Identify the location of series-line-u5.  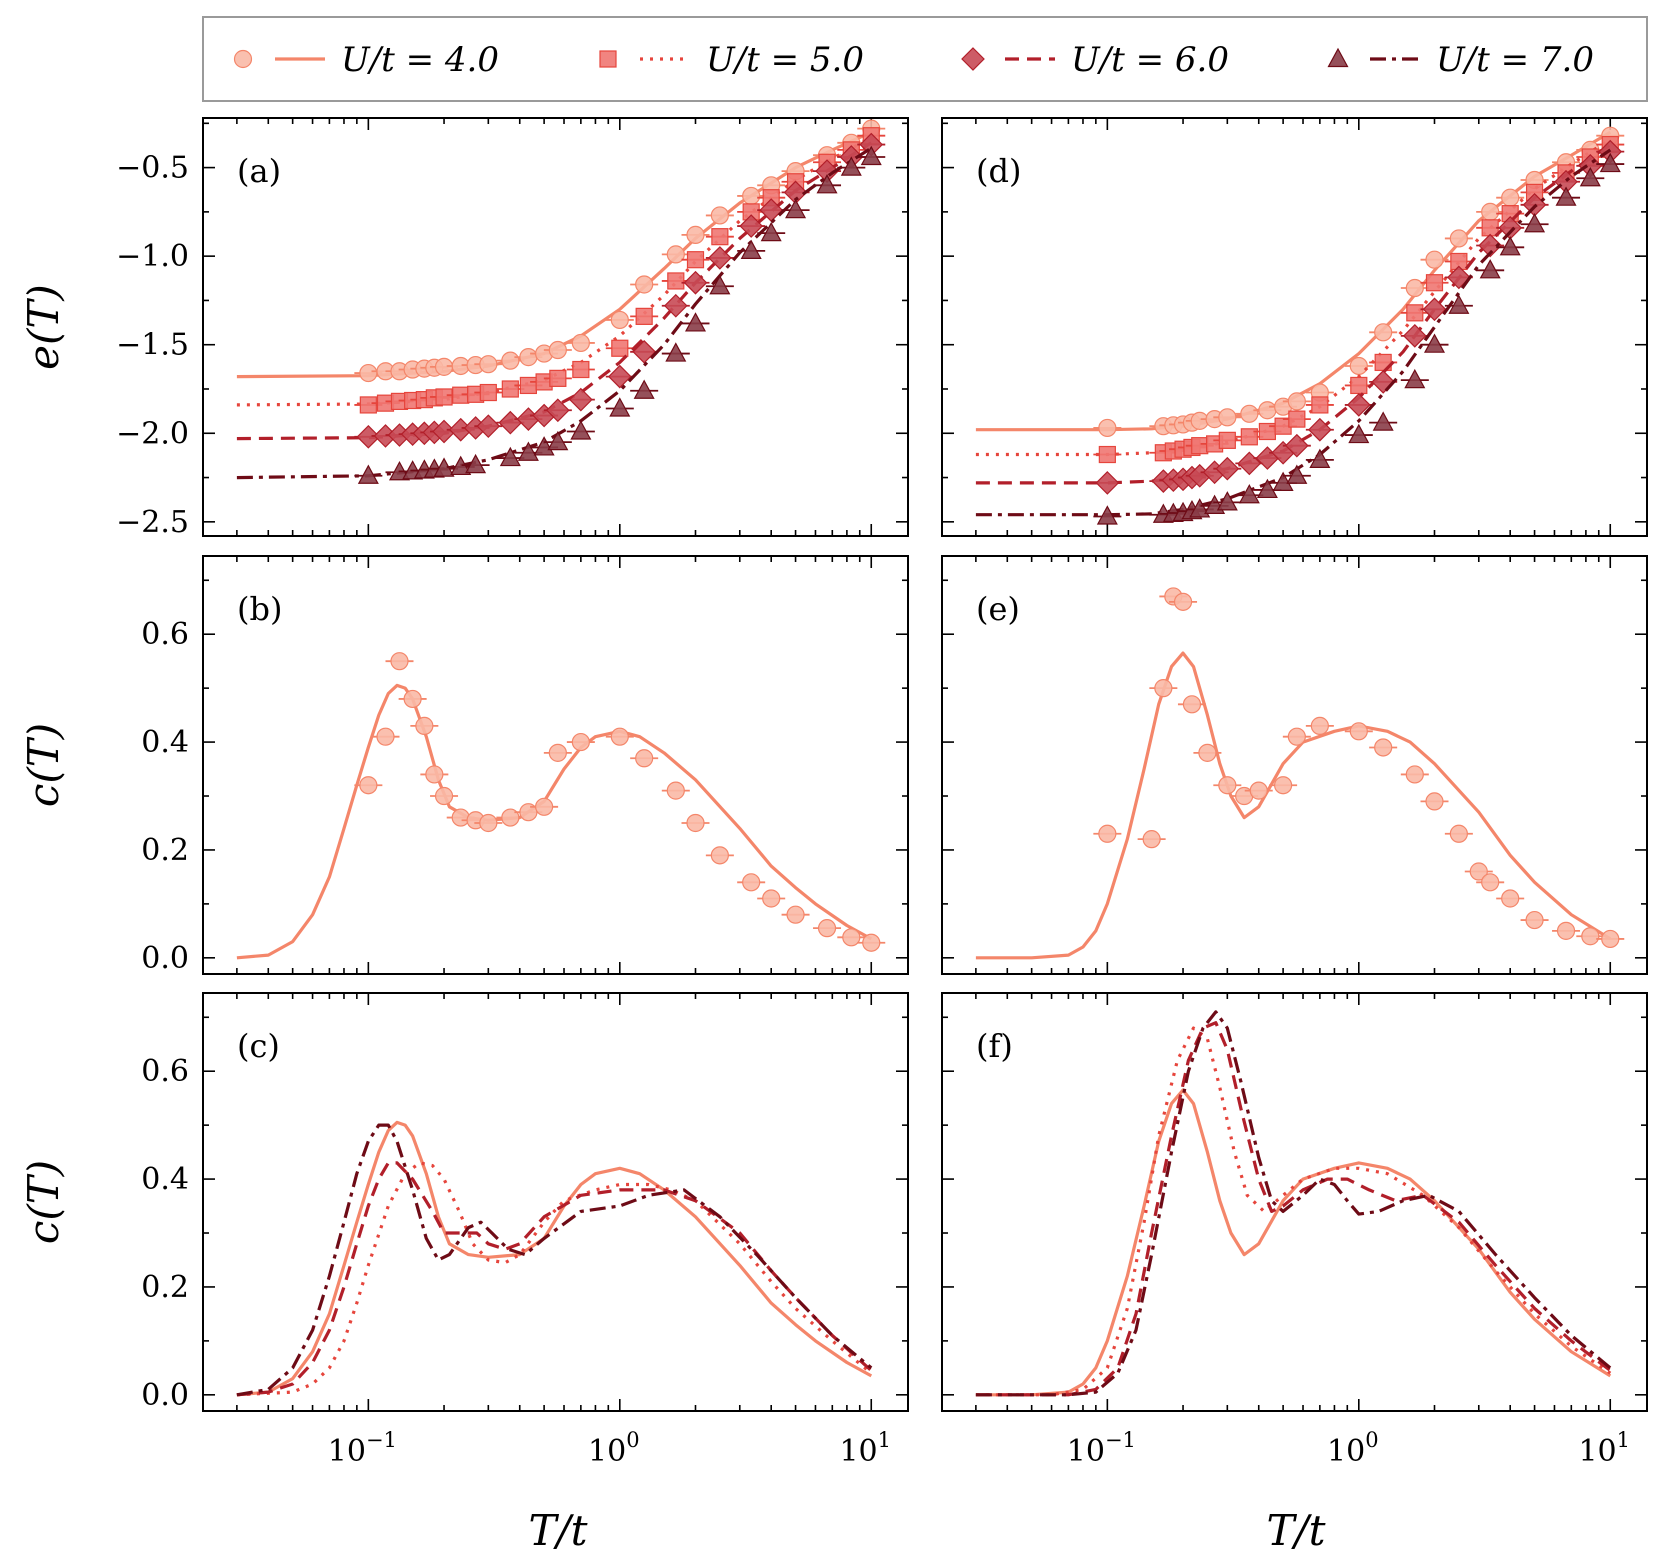
(1293, 1211).